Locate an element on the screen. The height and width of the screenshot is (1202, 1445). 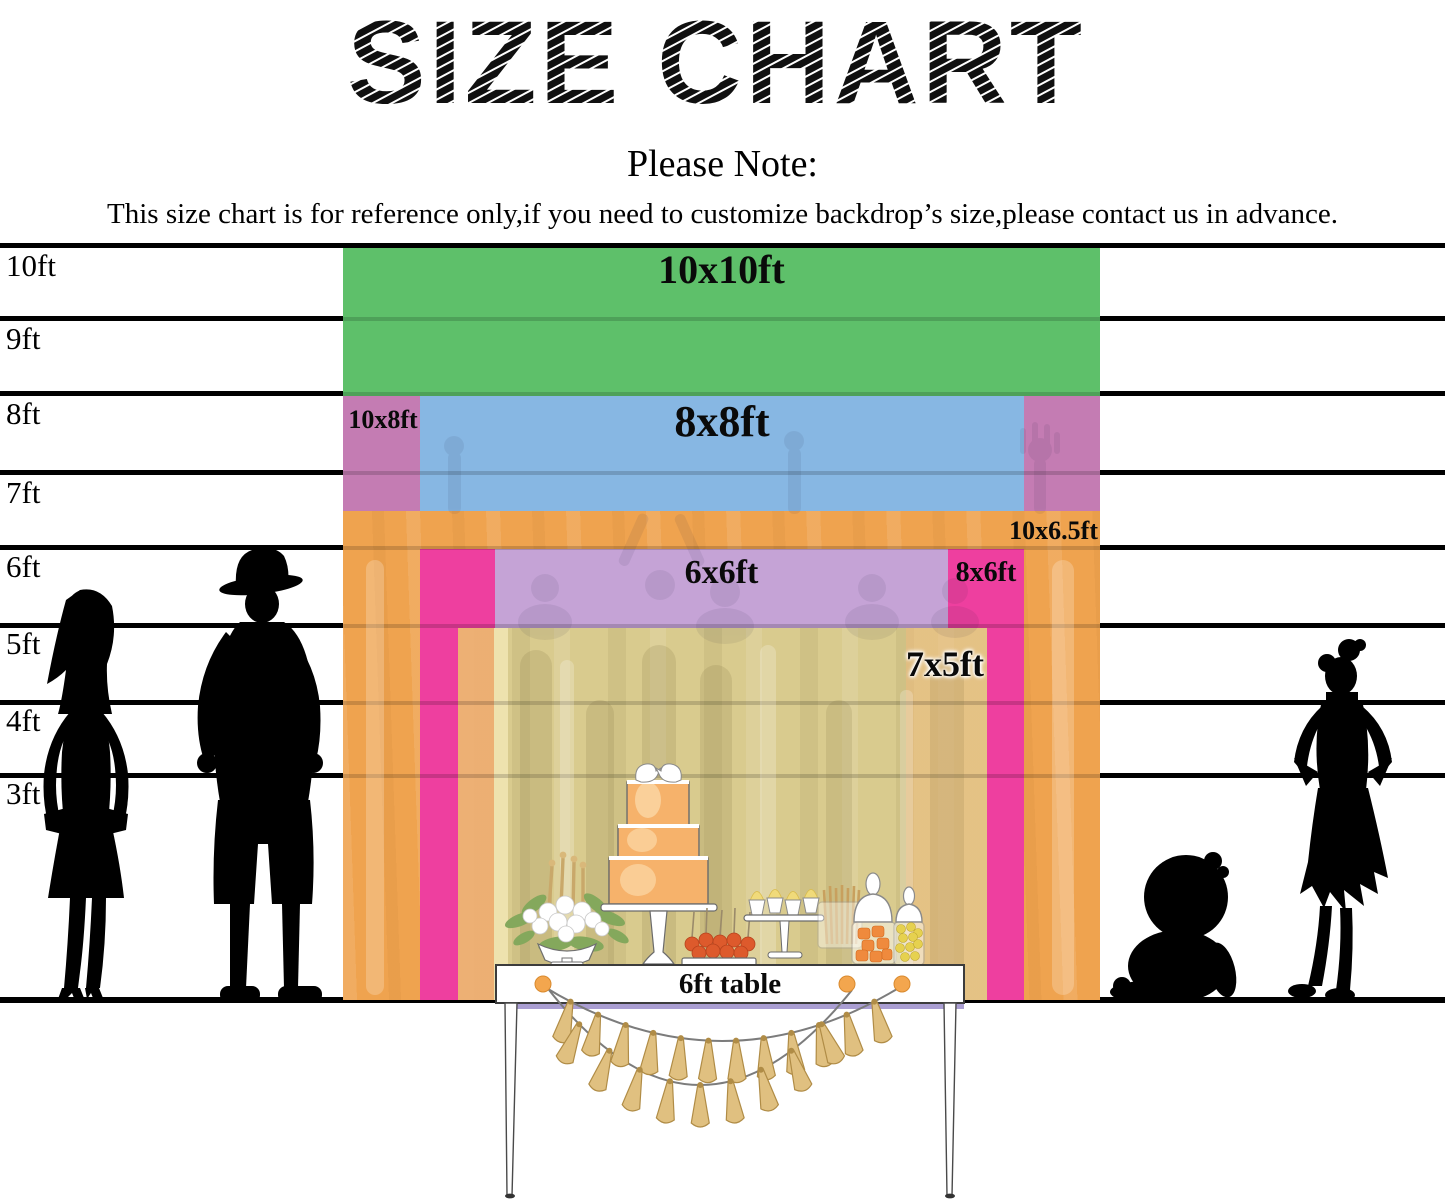
candy-jar-orange is located at coordinates (874, 918).